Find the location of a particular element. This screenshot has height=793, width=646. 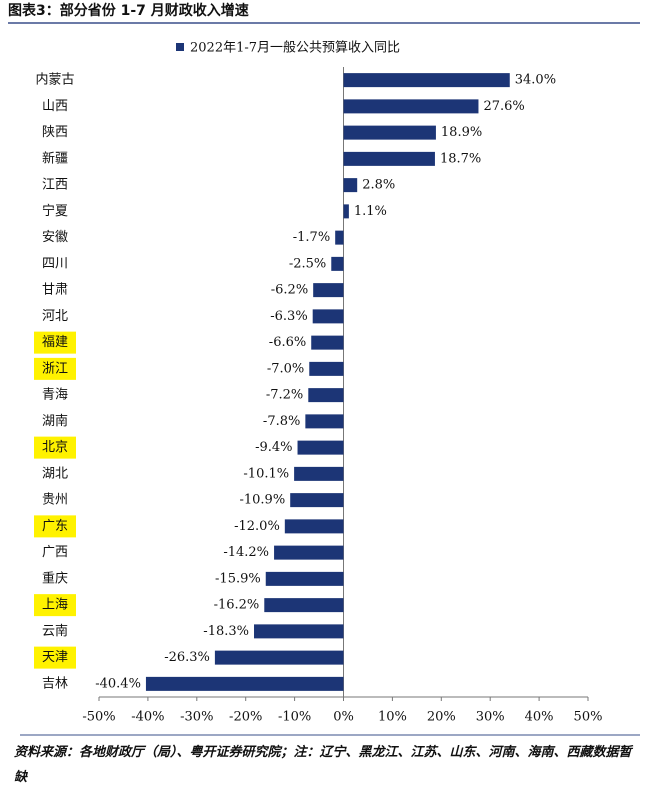

y-tick-label: 福建 is located at coordinates (55, 342).